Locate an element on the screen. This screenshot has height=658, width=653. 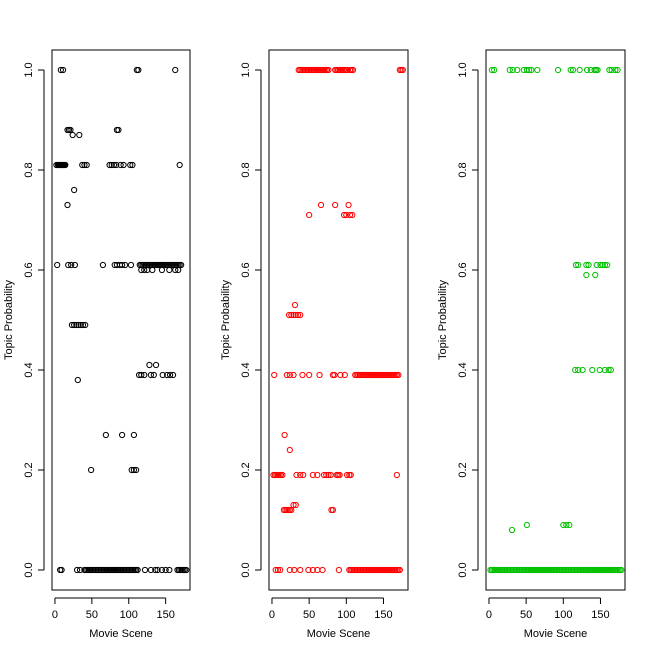
y-tick-label: 0.0 is located at coordinates (463, 569).